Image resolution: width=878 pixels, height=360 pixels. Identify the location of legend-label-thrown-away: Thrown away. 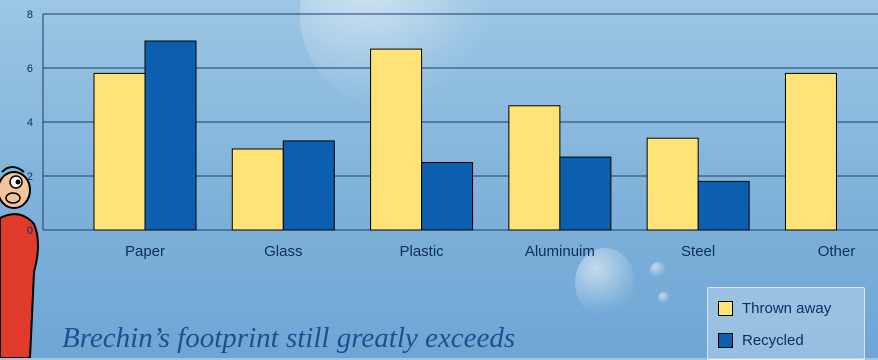
(787, 308).